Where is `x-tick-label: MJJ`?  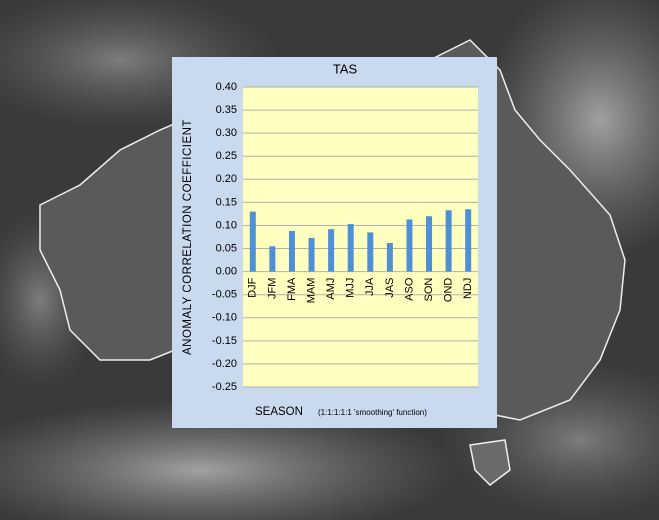 x-tick-label: MJJ is located at coordinates (351, 288).